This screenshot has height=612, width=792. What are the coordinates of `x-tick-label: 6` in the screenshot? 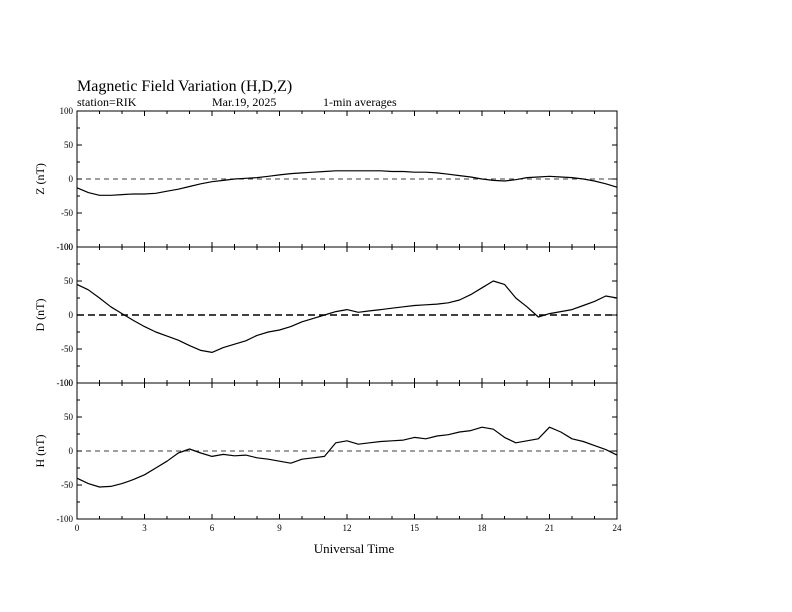 It's located at (212, 528).